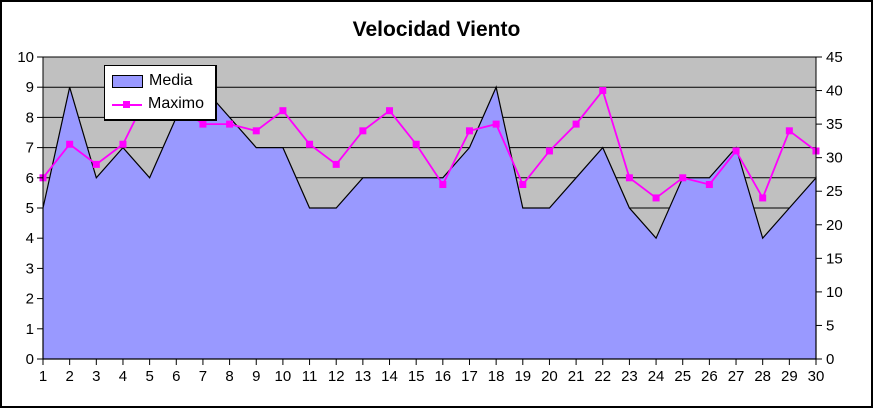 Image resolution: width=873 pixels, height=408 pixels. I want to click on left-axis-label: 4, so click(30, 238).